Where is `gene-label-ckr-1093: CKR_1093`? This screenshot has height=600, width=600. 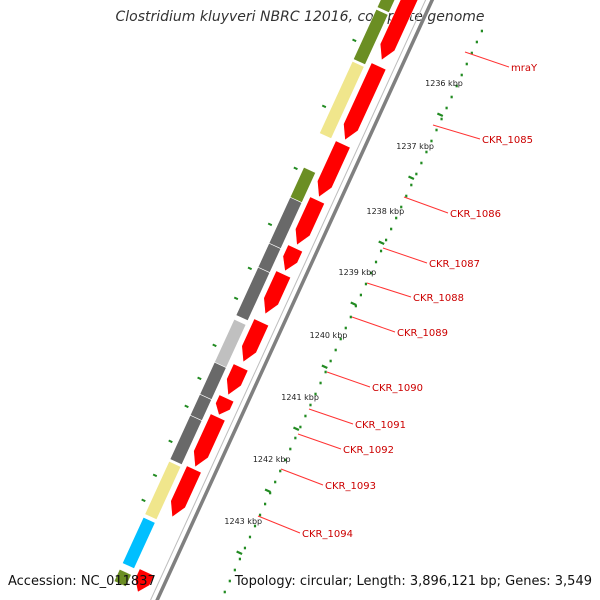 gene-label-ckr-1093: CKR_1093 is located at coordinates (350, 486).